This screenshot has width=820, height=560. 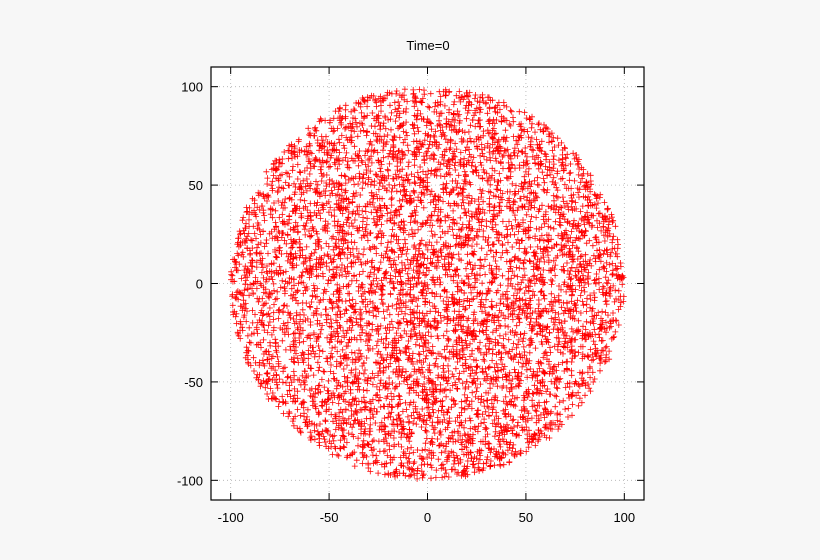 What do you see at coordinates (193, 382) in the screenshot?
I see `y-tick-label: -50` at bounding box center [193, 382].